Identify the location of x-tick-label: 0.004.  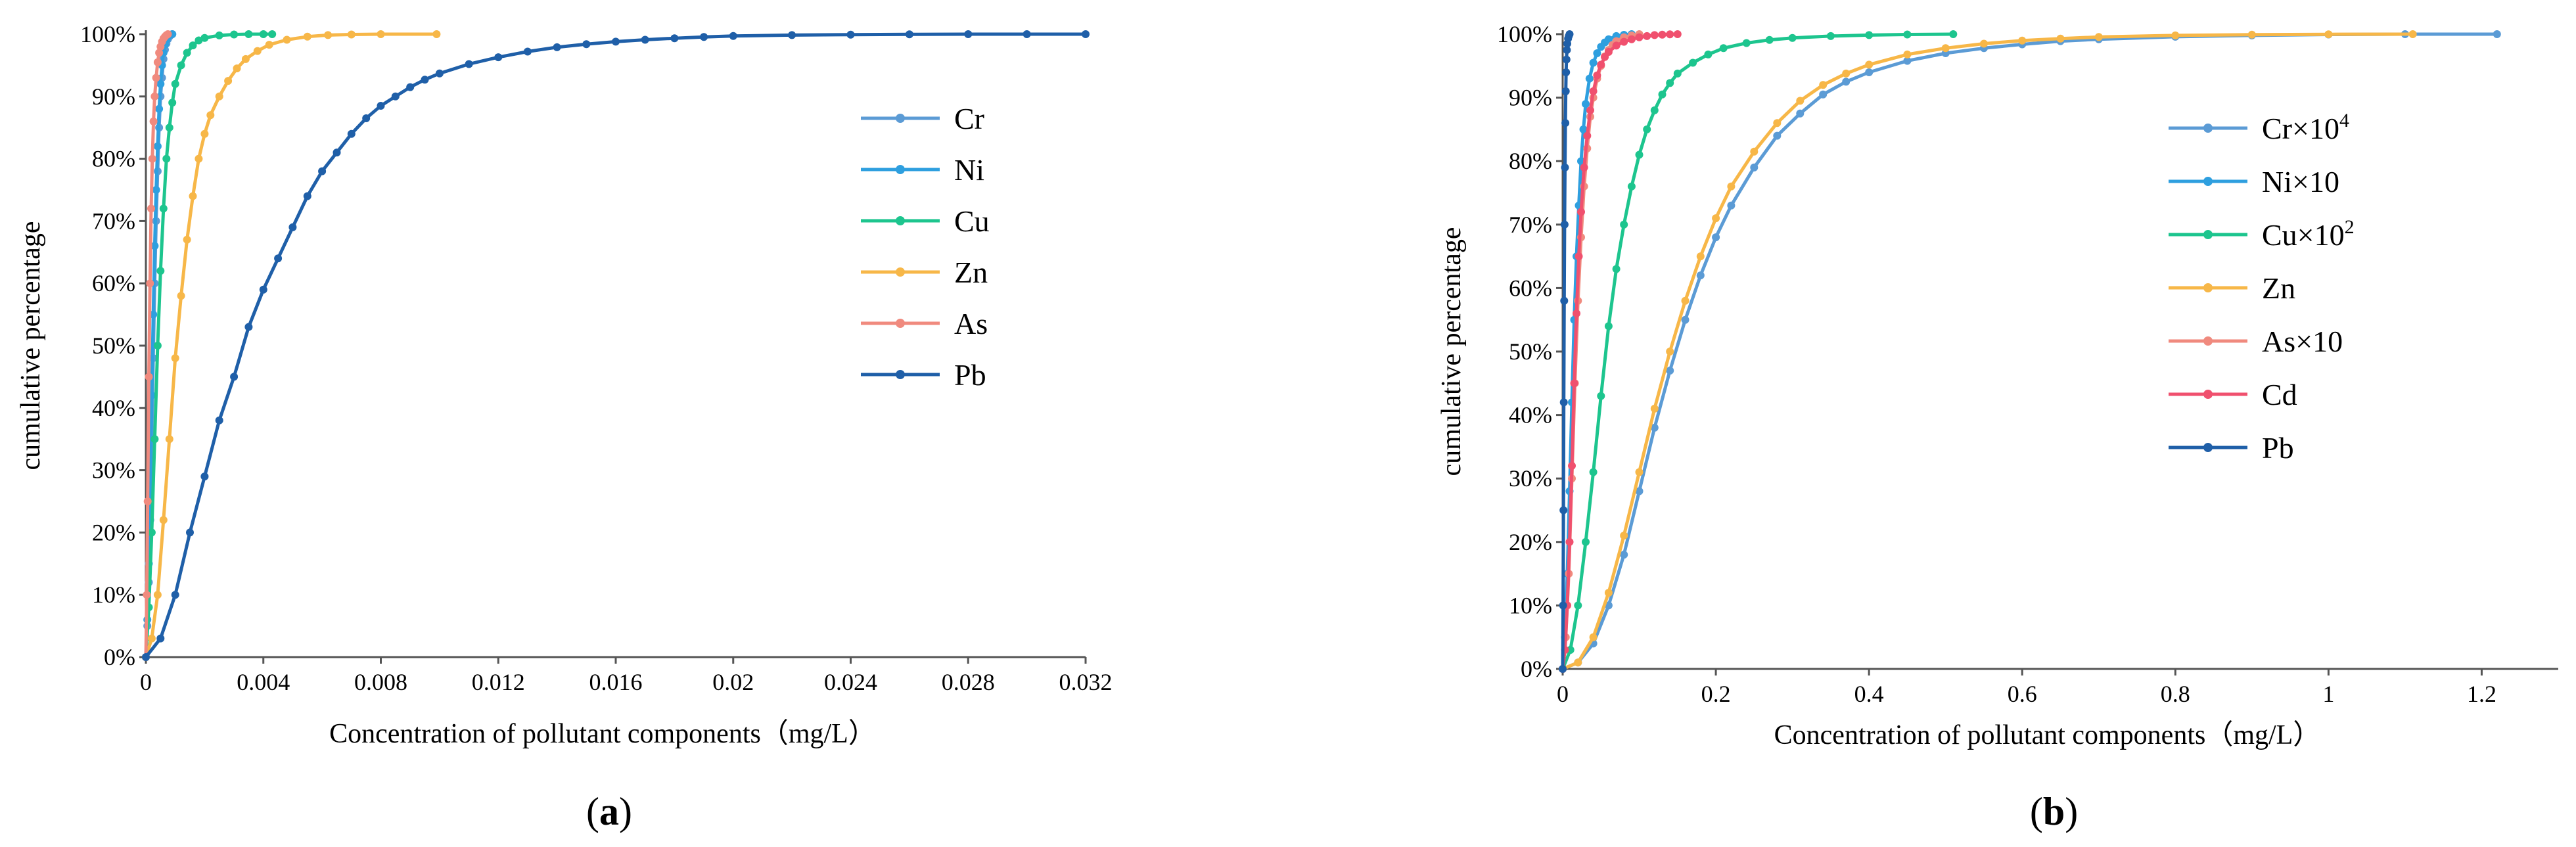
(263, 682).